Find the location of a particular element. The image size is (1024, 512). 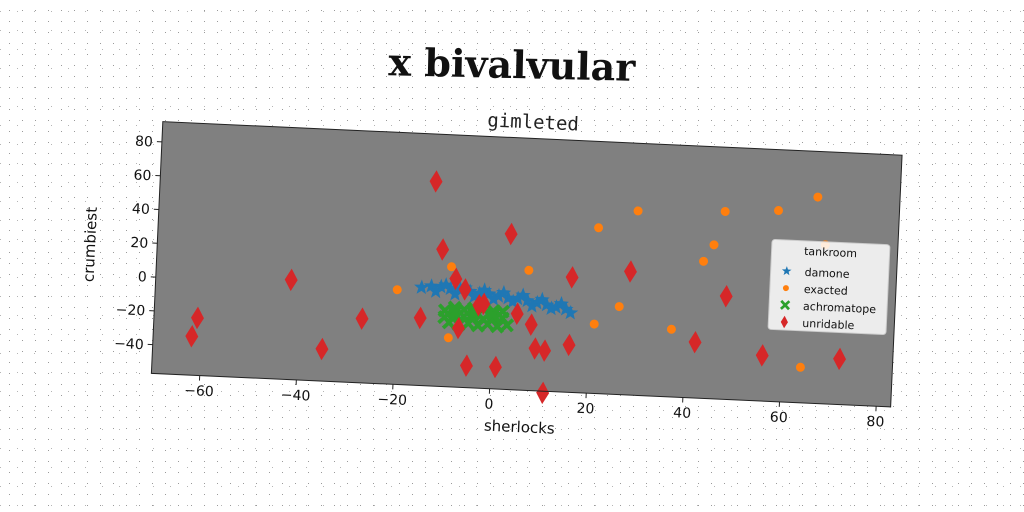

y-axis-ticks: −40 −20 0 20 40 60 80 is located at coordinates (138, 243).